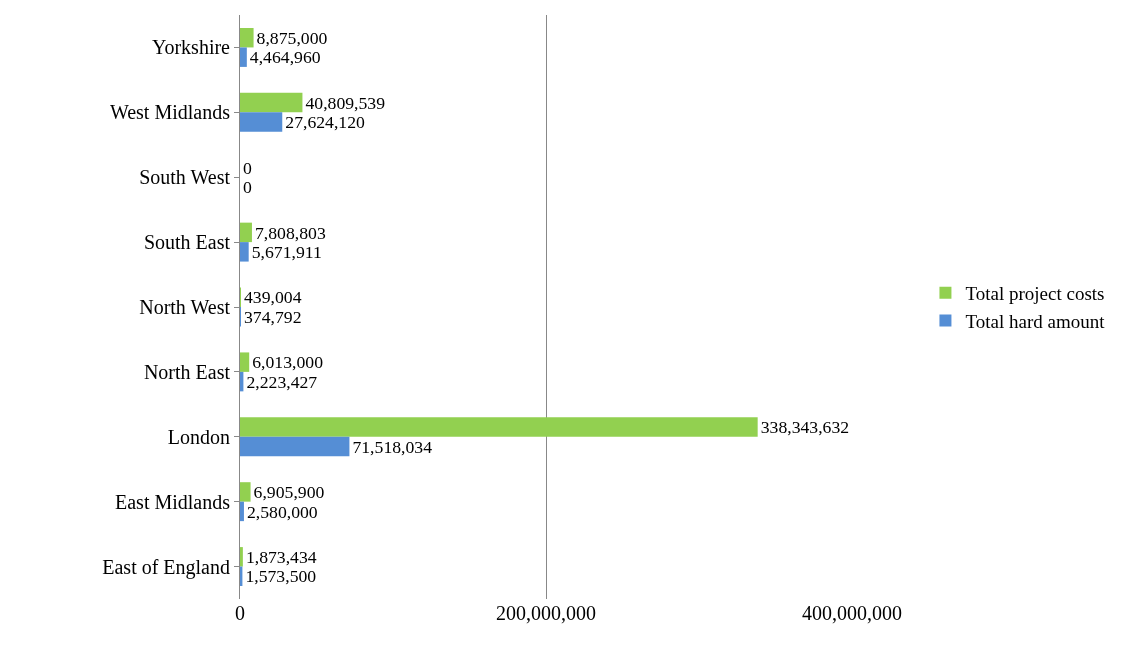 This screenshot has height=649, width=1147. What do you see at coordinates (185, 177) in the screenshot?
I see `y-tick-label: South West` at bounding box center [185, 177].